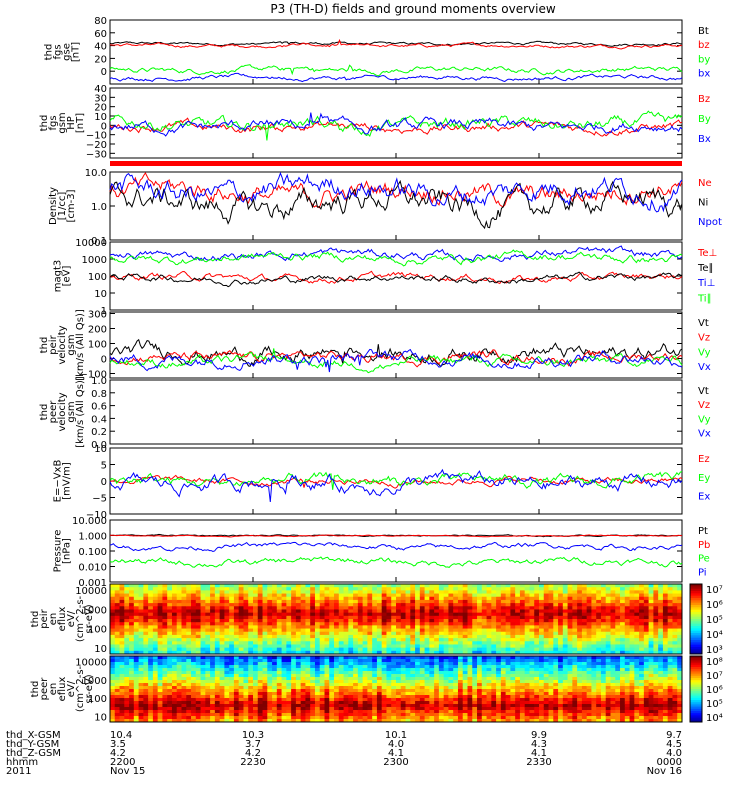 The height and width of the screenshot is (800, 750). Describe the element at coordinates (44, 345) in the screenshot. I see `ylabel-line: thd` at that location.